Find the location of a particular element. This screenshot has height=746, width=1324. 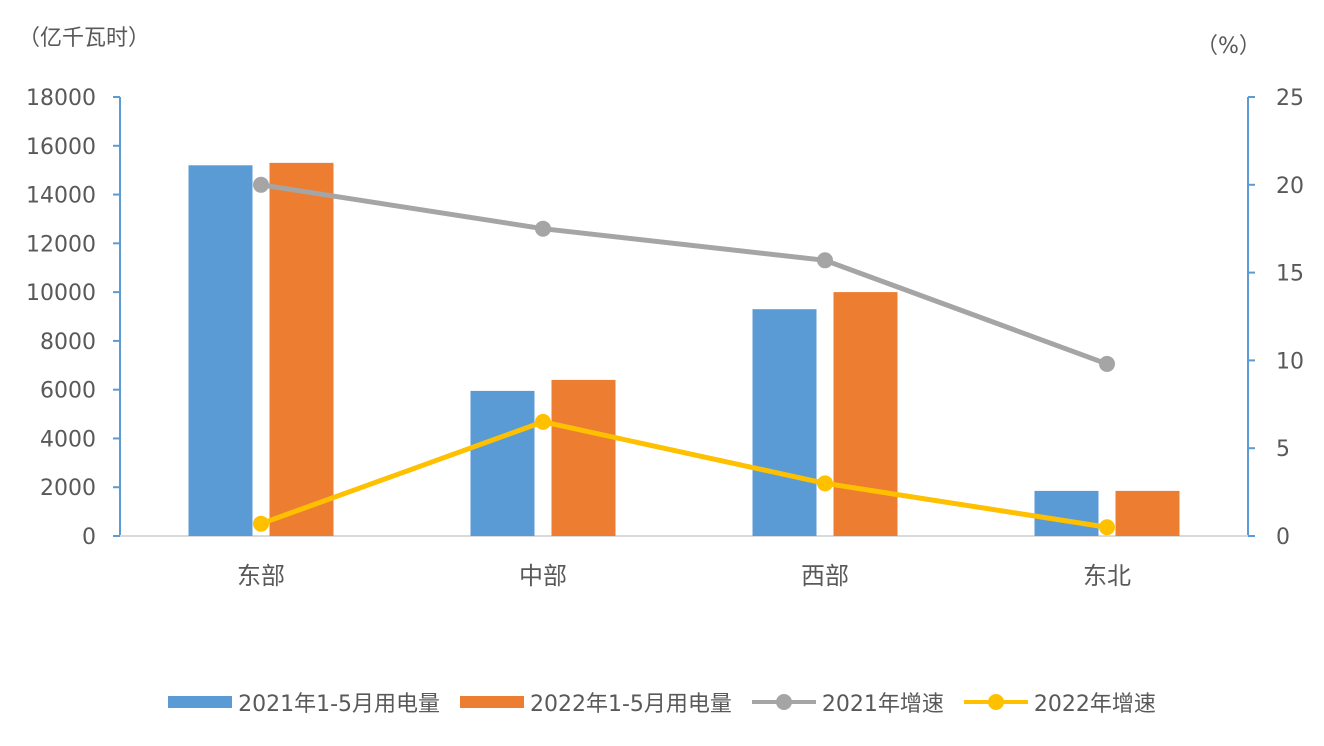

legend-label-2022-usage: 2022年1-5月用电量 is located at coordinates (631, 704).